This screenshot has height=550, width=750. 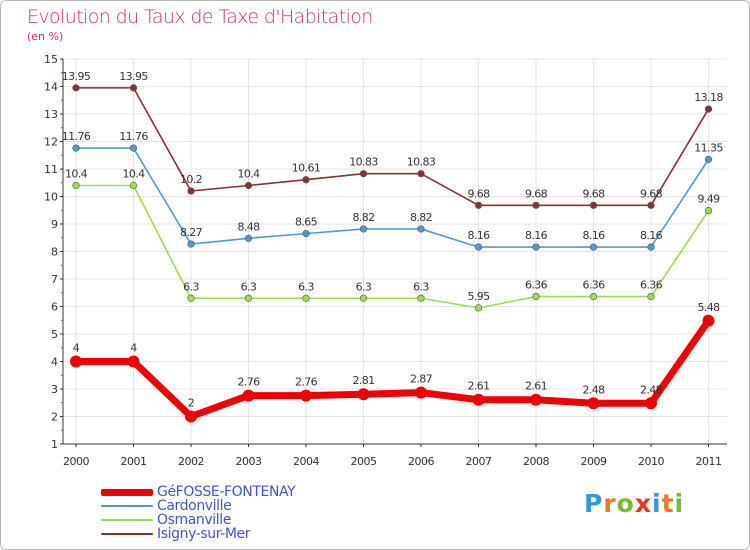 What do you see at coordinates (198, 492) in the screenshot?
I see `legend-item: GéFOSSE-FONTENAY` at bounding box center [198, 492].